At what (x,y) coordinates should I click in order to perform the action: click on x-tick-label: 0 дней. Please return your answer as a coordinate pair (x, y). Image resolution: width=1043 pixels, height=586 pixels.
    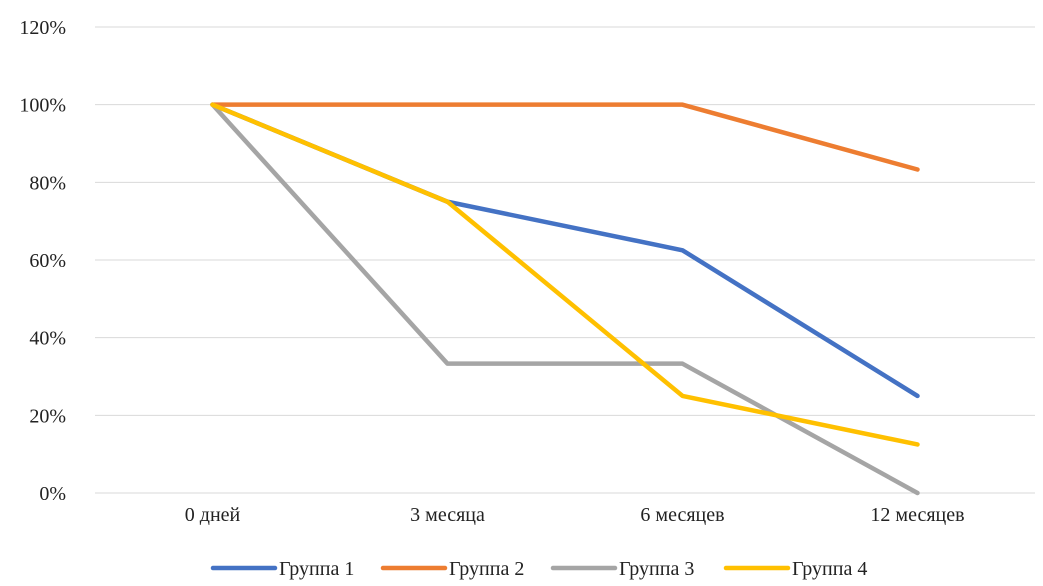
    Looking at the image, I should click on (213, 515).